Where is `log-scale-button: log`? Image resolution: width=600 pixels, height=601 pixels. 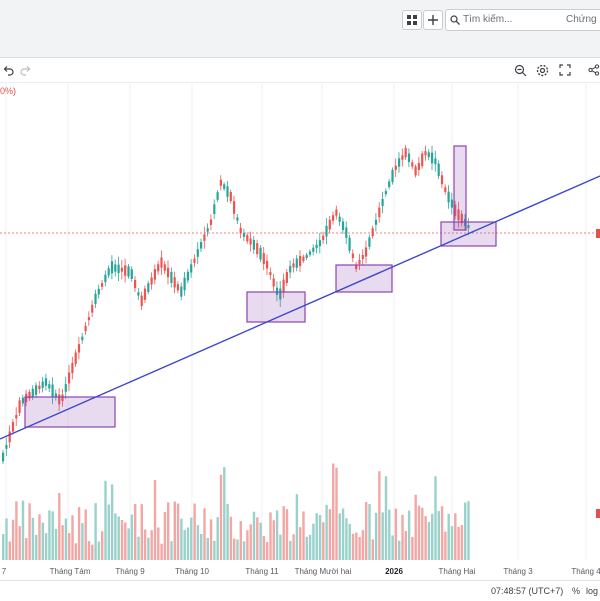 log-scale-button: log is located at coordinates (592, 591).